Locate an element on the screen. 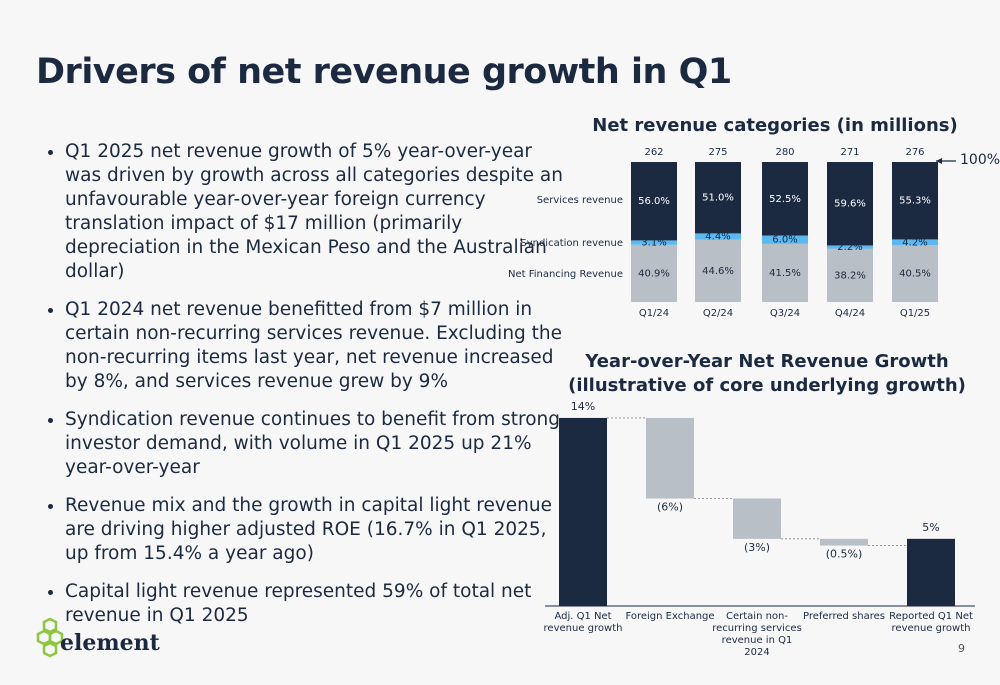 The width and height of the screenshot is (1000, 685). value-label: 56.0% is located at coordinates (654, 201).